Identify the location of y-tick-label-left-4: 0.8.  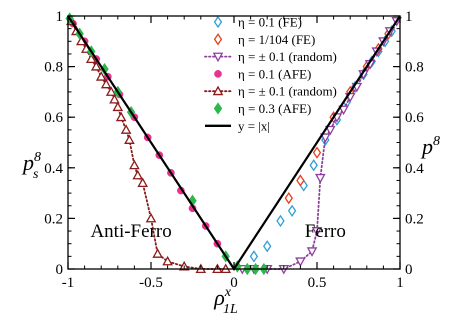
(53, 68).